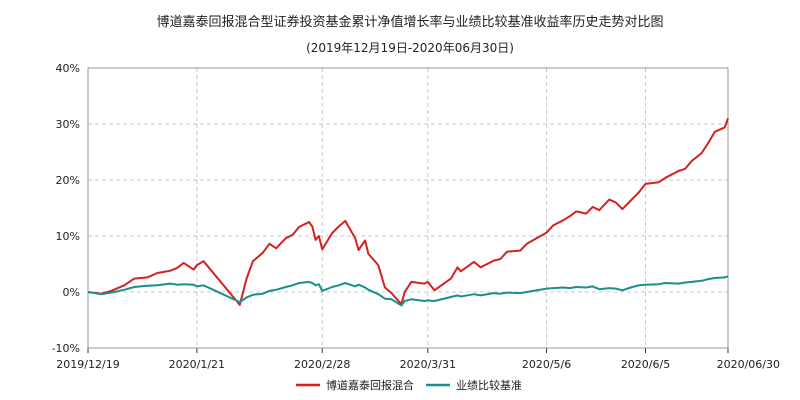 Image resolution: width=800 pixels, height=400 pixels. I want to click on chart-subtitle: (2019年12月19日-2020年06月30日), so click(410, 48).